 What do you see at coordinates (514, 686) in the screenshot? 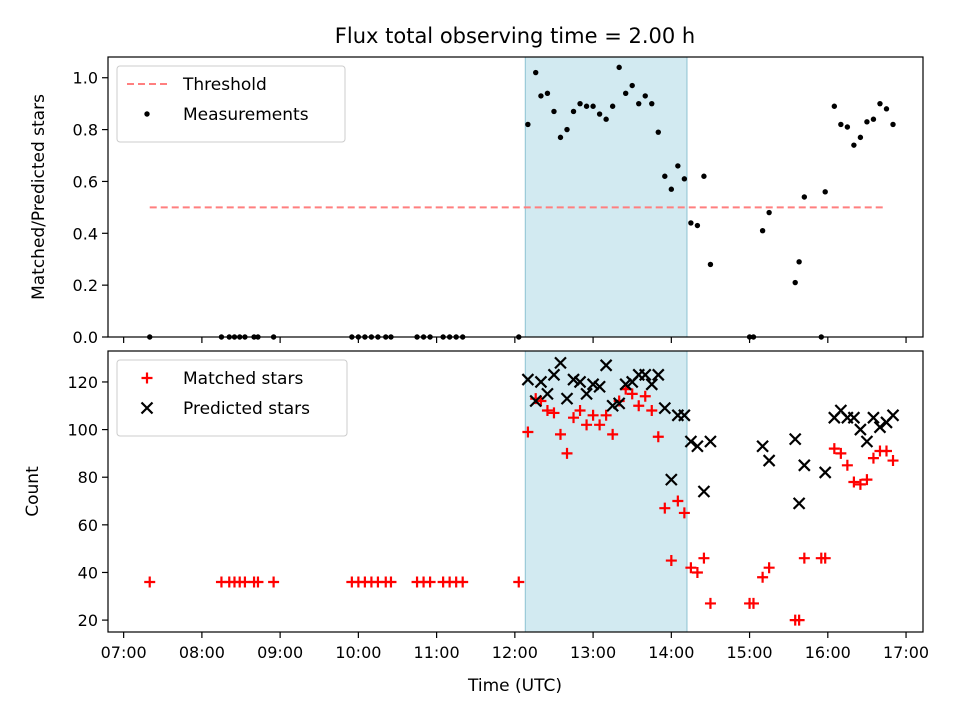
I see `x-axis-label: Time (UTC)` at bounding box center [514, 686].